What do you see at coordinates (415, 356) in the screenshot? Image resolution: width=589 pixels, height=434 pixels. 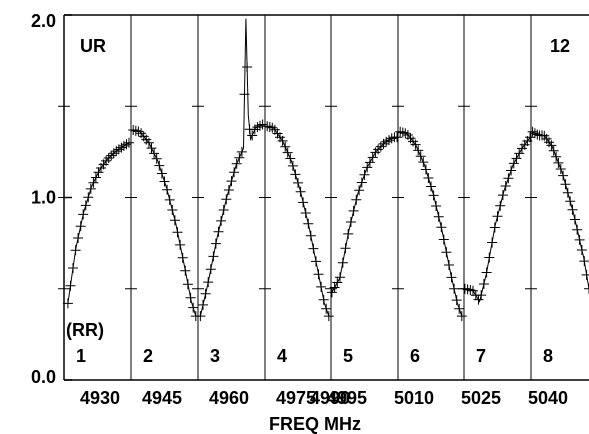 I see `panel-label-6: 6` at bounding box center [415, 356].